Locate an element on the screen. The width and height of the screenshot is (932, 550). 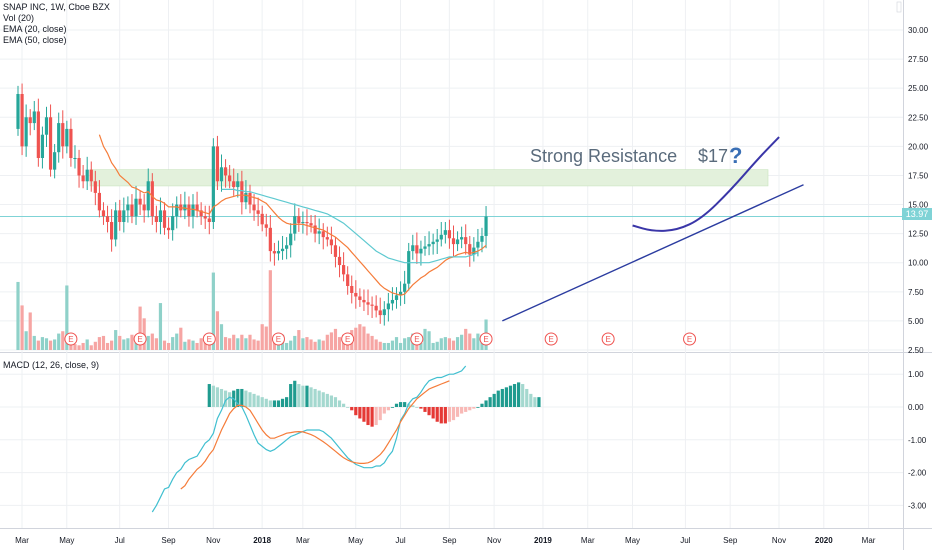
macd-indicator-label: MACD (12, 26, close, 9) is located at coordinates (51, 365).